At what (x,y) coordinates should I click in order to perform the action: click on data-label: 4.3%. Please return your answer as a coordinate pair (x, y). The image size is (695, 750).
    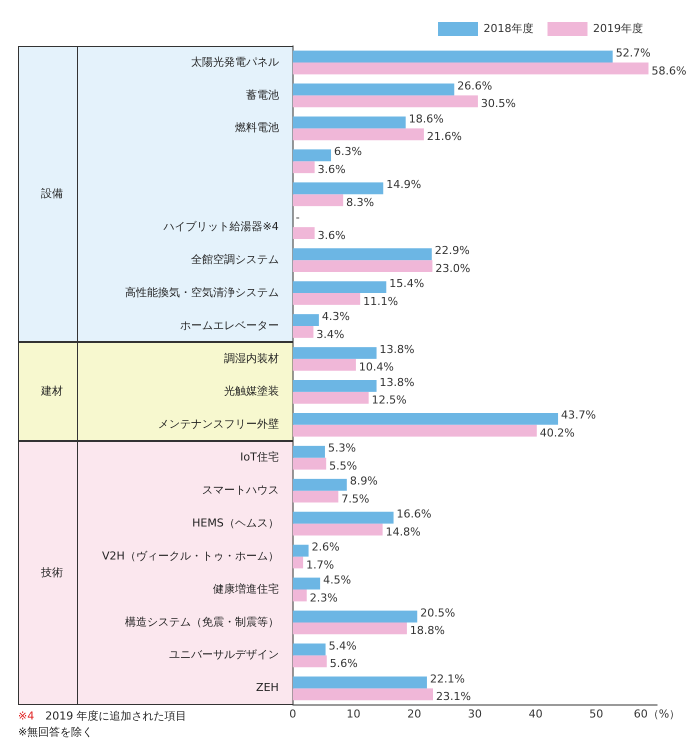
    Looking at the image, I should click on (336, 316).